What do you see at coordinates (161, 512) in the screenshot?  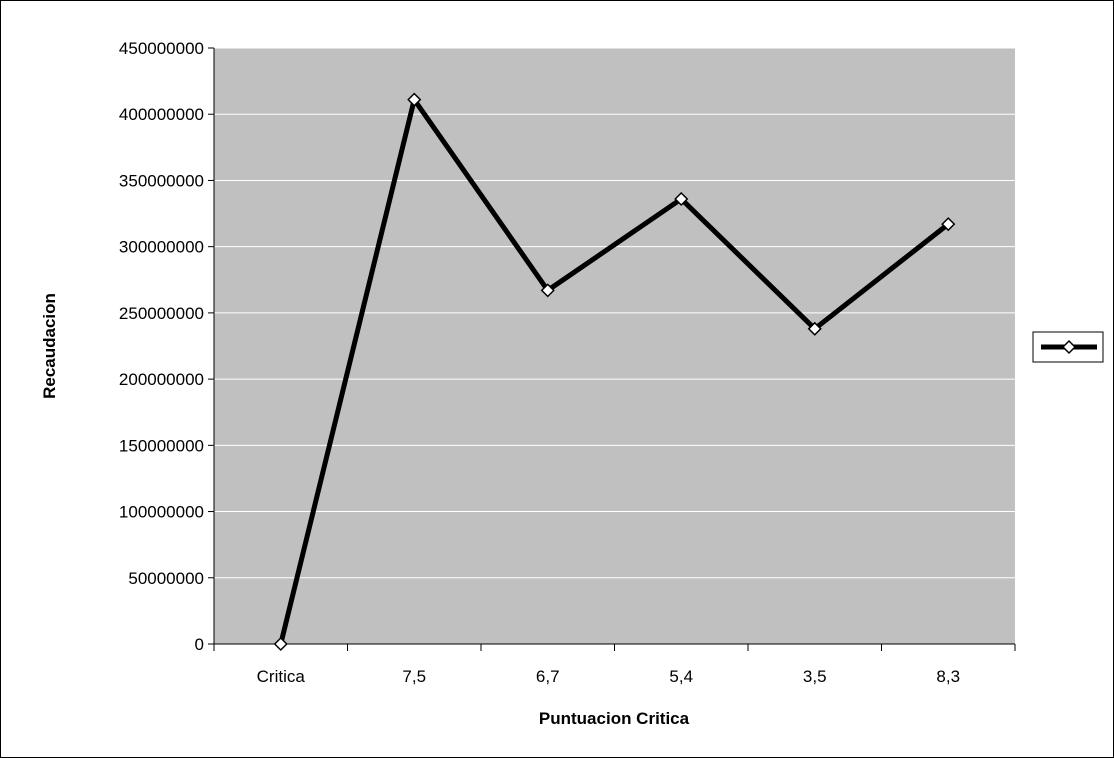 I see `y-tick-label: 100000000` at bounding box center [161, 512].